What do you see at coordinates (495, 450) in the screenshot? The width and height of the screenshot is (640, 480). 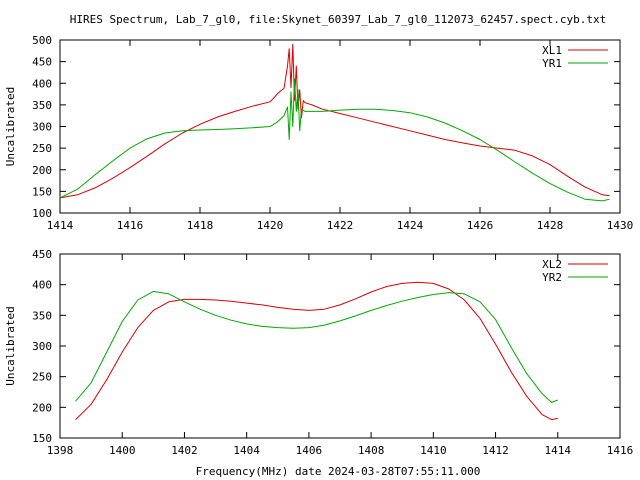 I see `x-tick-label: 1412` at bounding box center [495, 450].